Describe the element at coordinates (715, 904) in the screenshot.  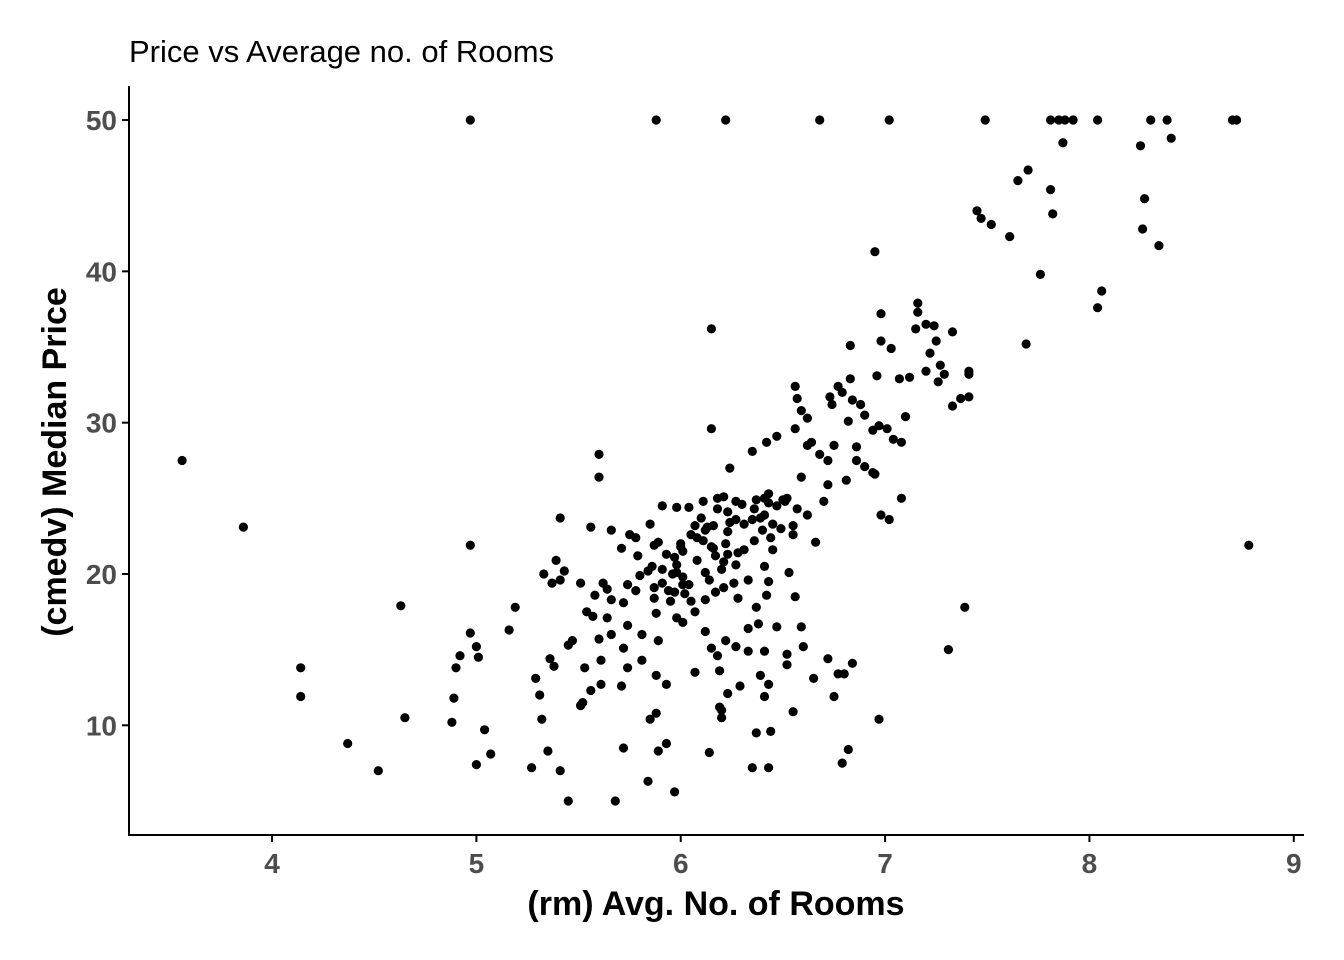
I see `x-axis-title: (rm) Avg. No. of Rooms` at that location.